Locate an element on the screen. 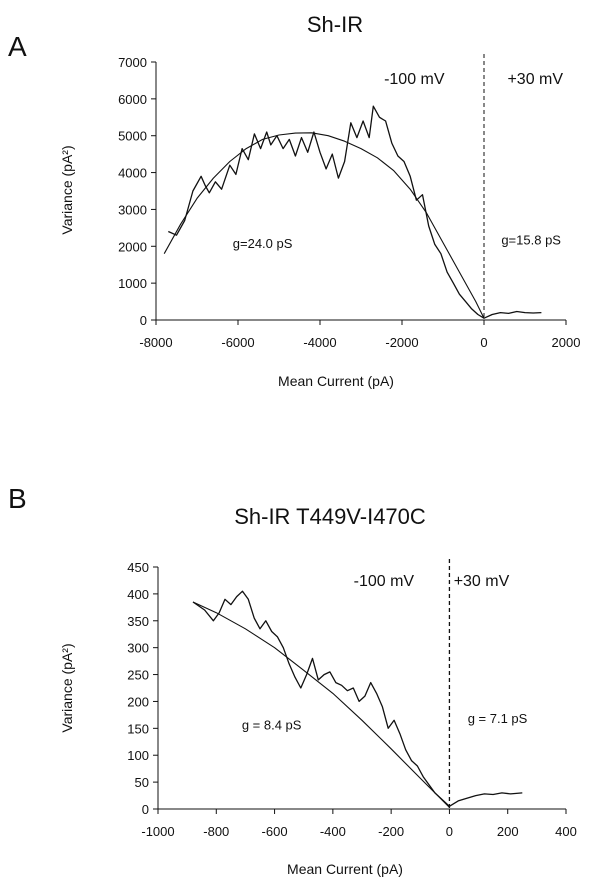 The width and height of the screenshot is (589, 878). y-tick-label: 1000 is located at coordinates (132, 283).